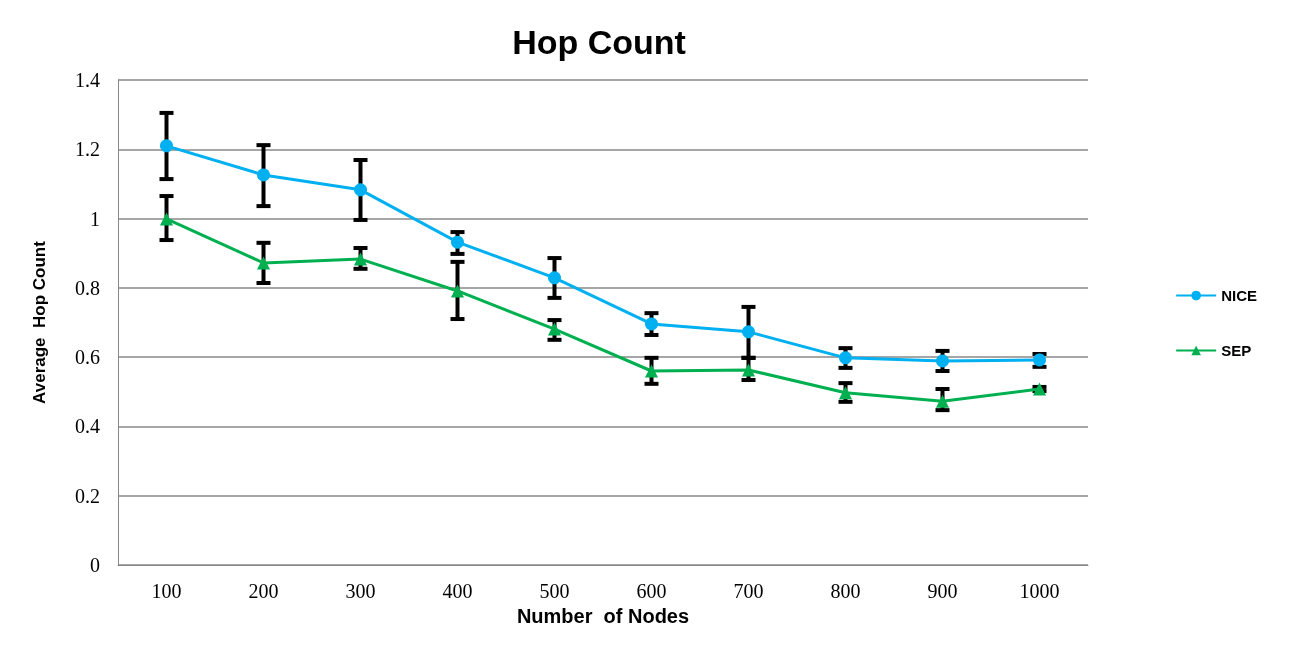  What do you see at coordinates (748, 591) in the screenshot?
I see `x-tick-label: 700` at bounding box center [748, 591].